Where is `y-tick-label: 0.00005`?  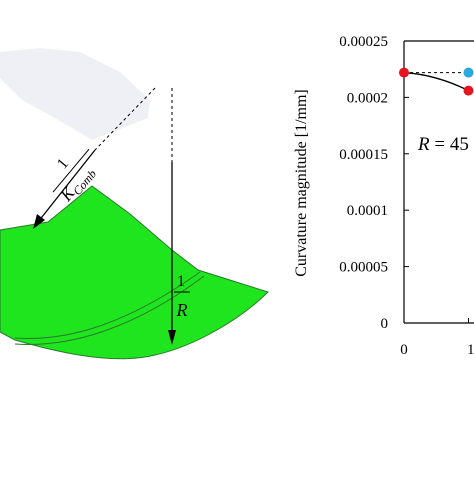 y-tick-label: 0.00005 is located at coordinates (363, 268).